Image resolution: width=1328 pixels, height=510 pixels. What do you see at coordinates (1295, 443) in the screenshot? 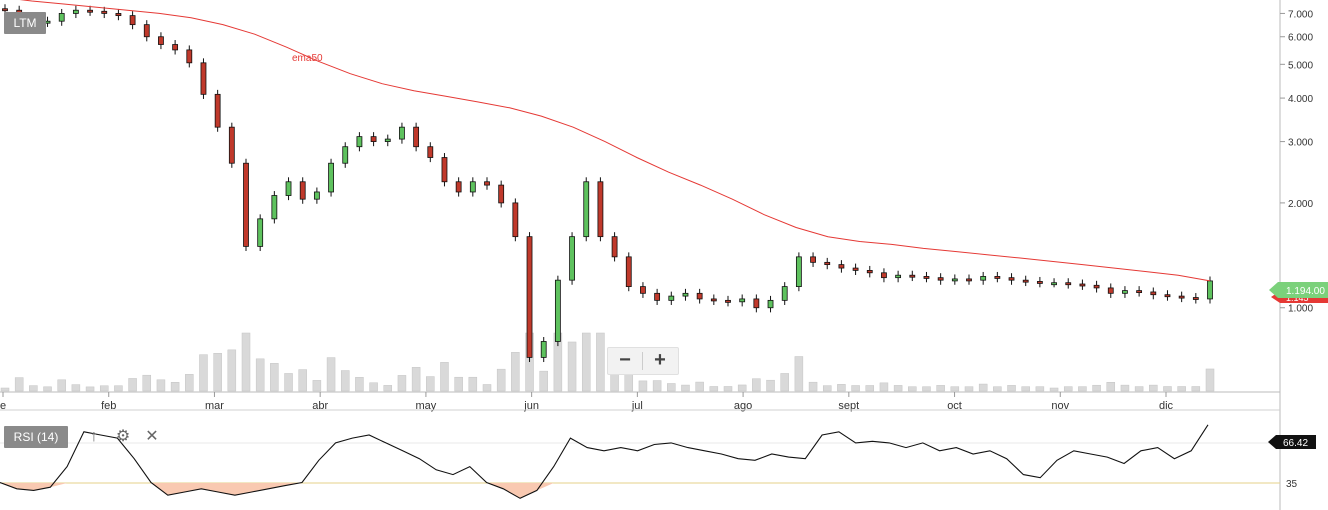
I see `rsi-last-value: 66.42` at bounding box center [1295, 443].